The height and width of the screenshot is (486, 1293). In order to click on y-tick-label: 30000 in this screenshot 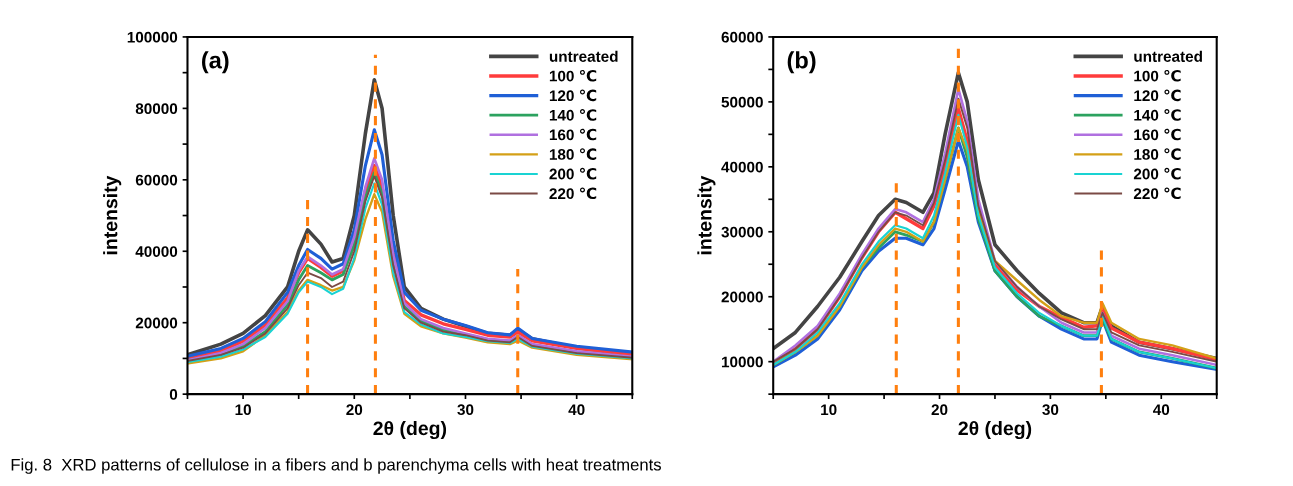, I will do `click(742, 232)`.